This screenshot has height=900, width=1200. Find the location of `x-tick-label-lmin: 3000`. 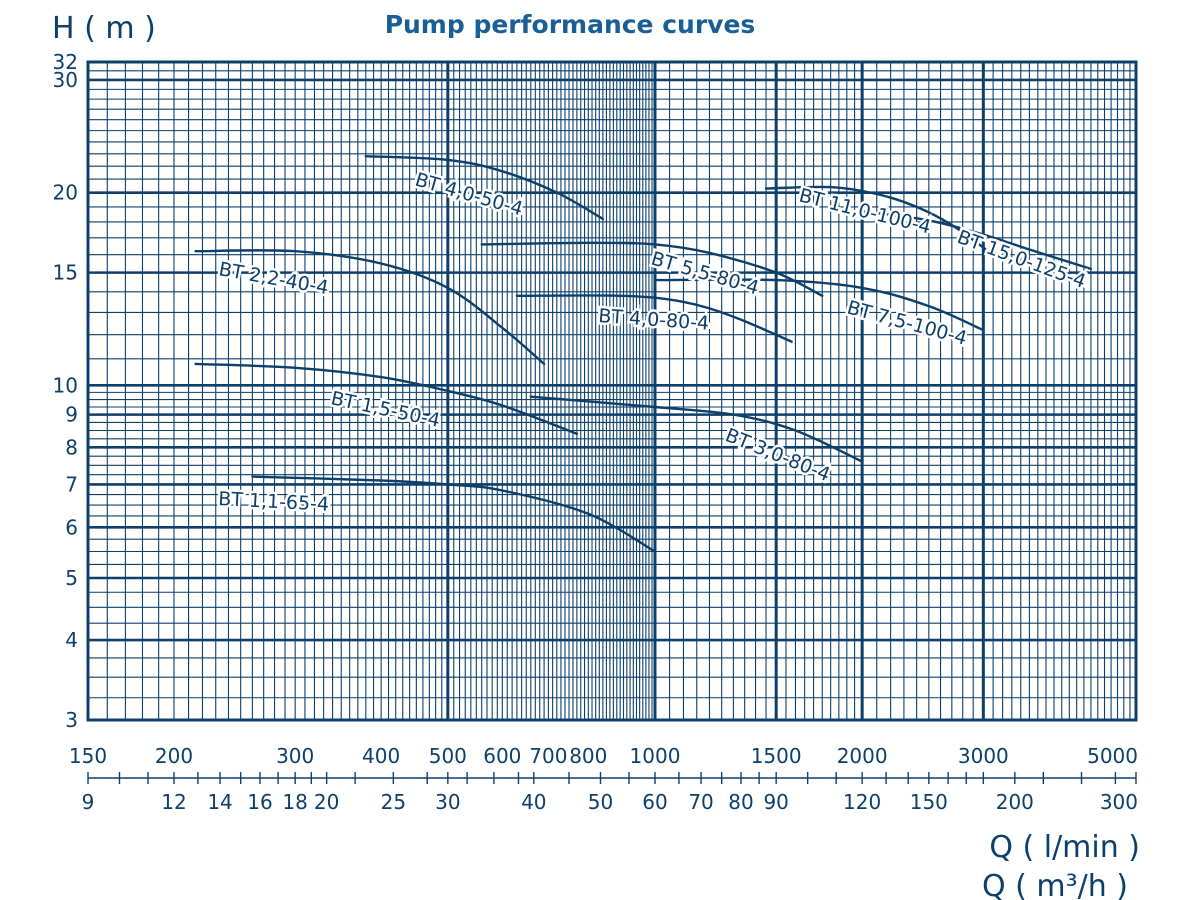

x-tick-label-lmin: 3000 is located at coordinates (983, 756).